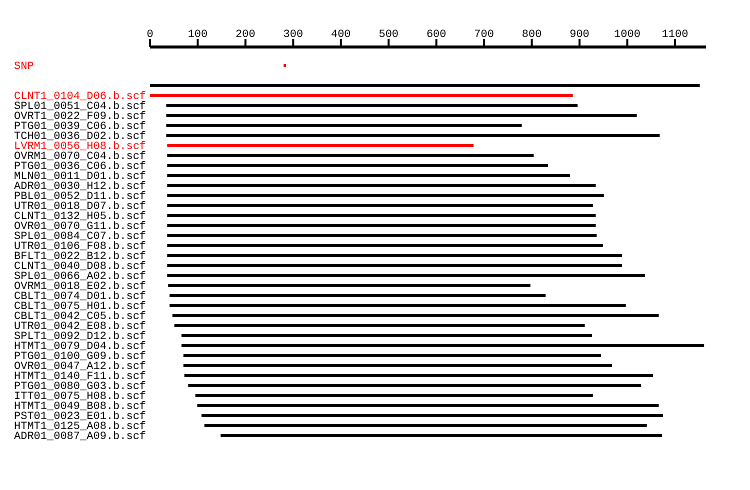 This screenshot has width=750, height=490. What do you see at coordinates (150, 35) in the screenshot?
I see `x-tick-label: 0` at bounding box center [150, 35].